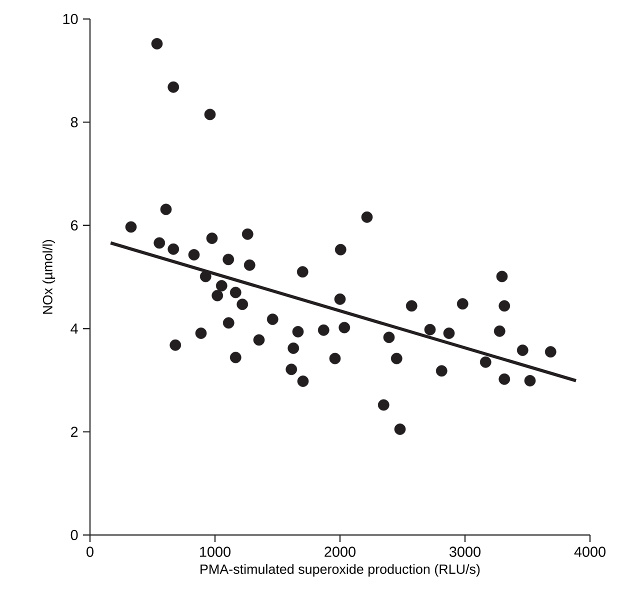 The height and width of the screenshot is (604, 627). What do you see at coordinates (590, 551) in the screenshot?
I see `x-tick-label: 4000` at bounding box center [590, 551].